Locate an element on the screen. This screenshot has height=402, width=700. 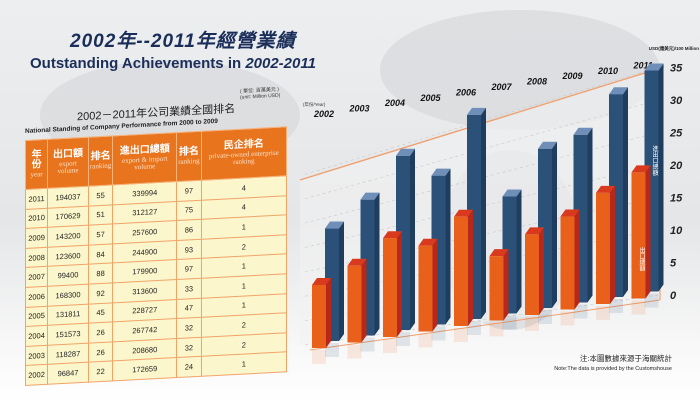
series-label: 出口總額 is located at coordinates (641, 260).